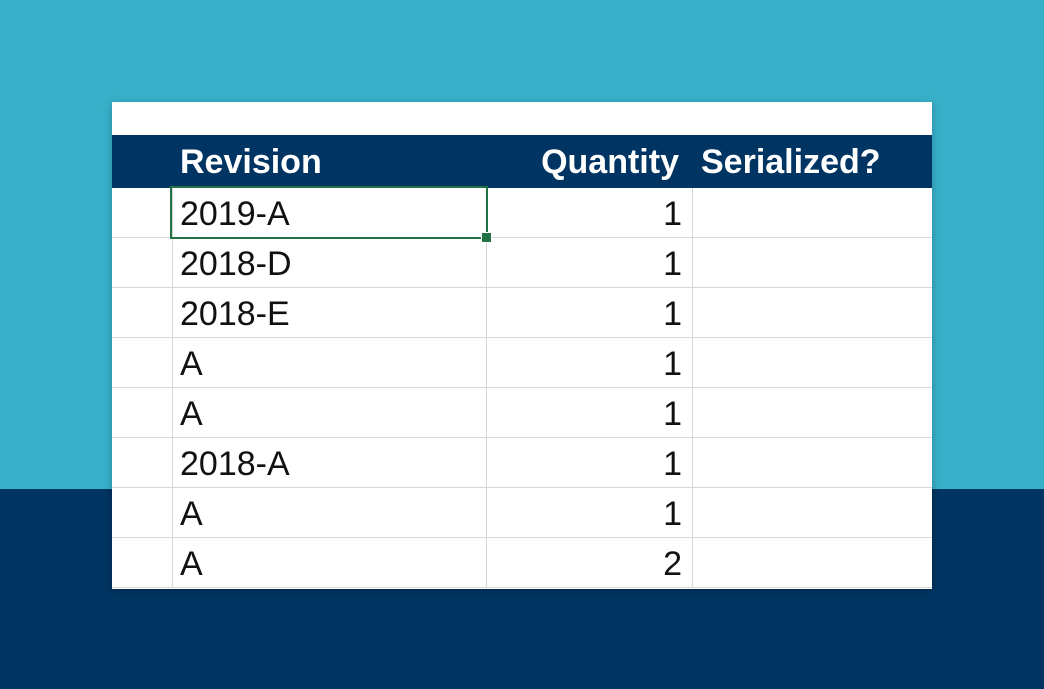 This screenshot has height=689, width=1044. I want to click on header-cell-serialized: Serialized?, so click(791, 162).